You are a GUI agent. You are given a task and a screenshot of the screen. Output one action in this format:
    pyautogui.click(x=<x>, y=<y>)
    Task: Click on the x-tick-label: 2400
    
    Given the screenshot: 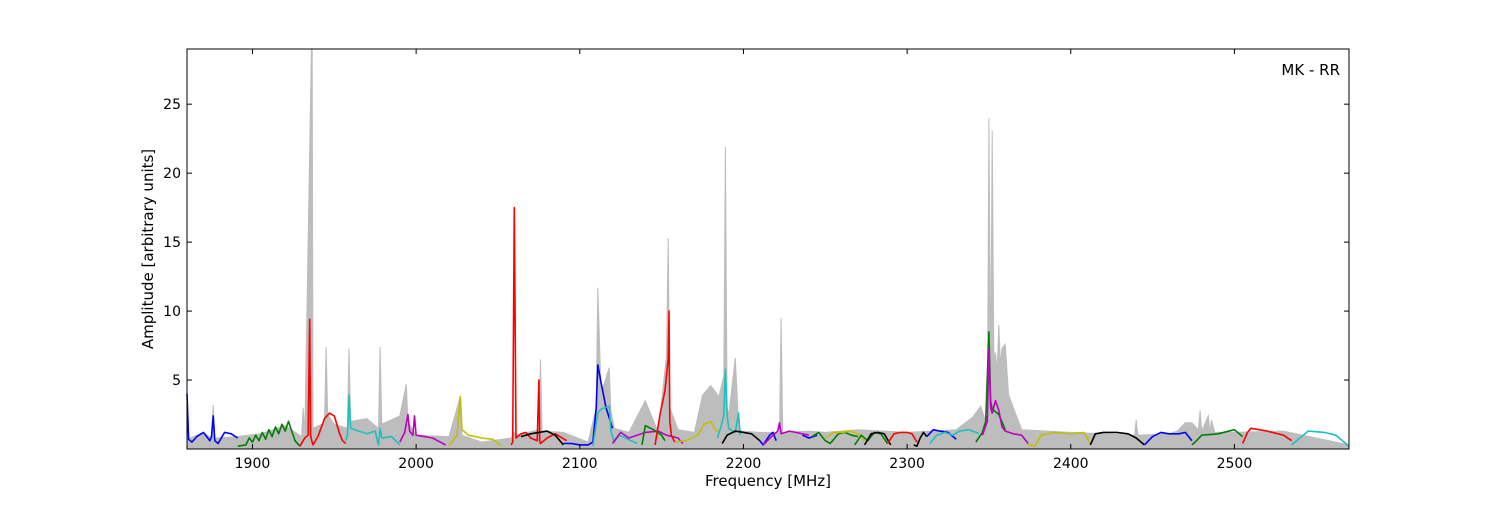 What is the action you would take?
    pyautogui.click(x=1071, y=464)
    